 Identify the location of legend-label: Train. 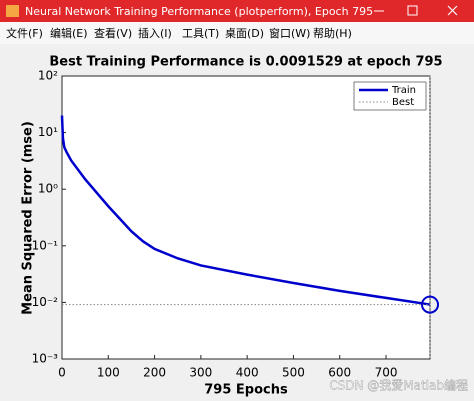
(403, 90).